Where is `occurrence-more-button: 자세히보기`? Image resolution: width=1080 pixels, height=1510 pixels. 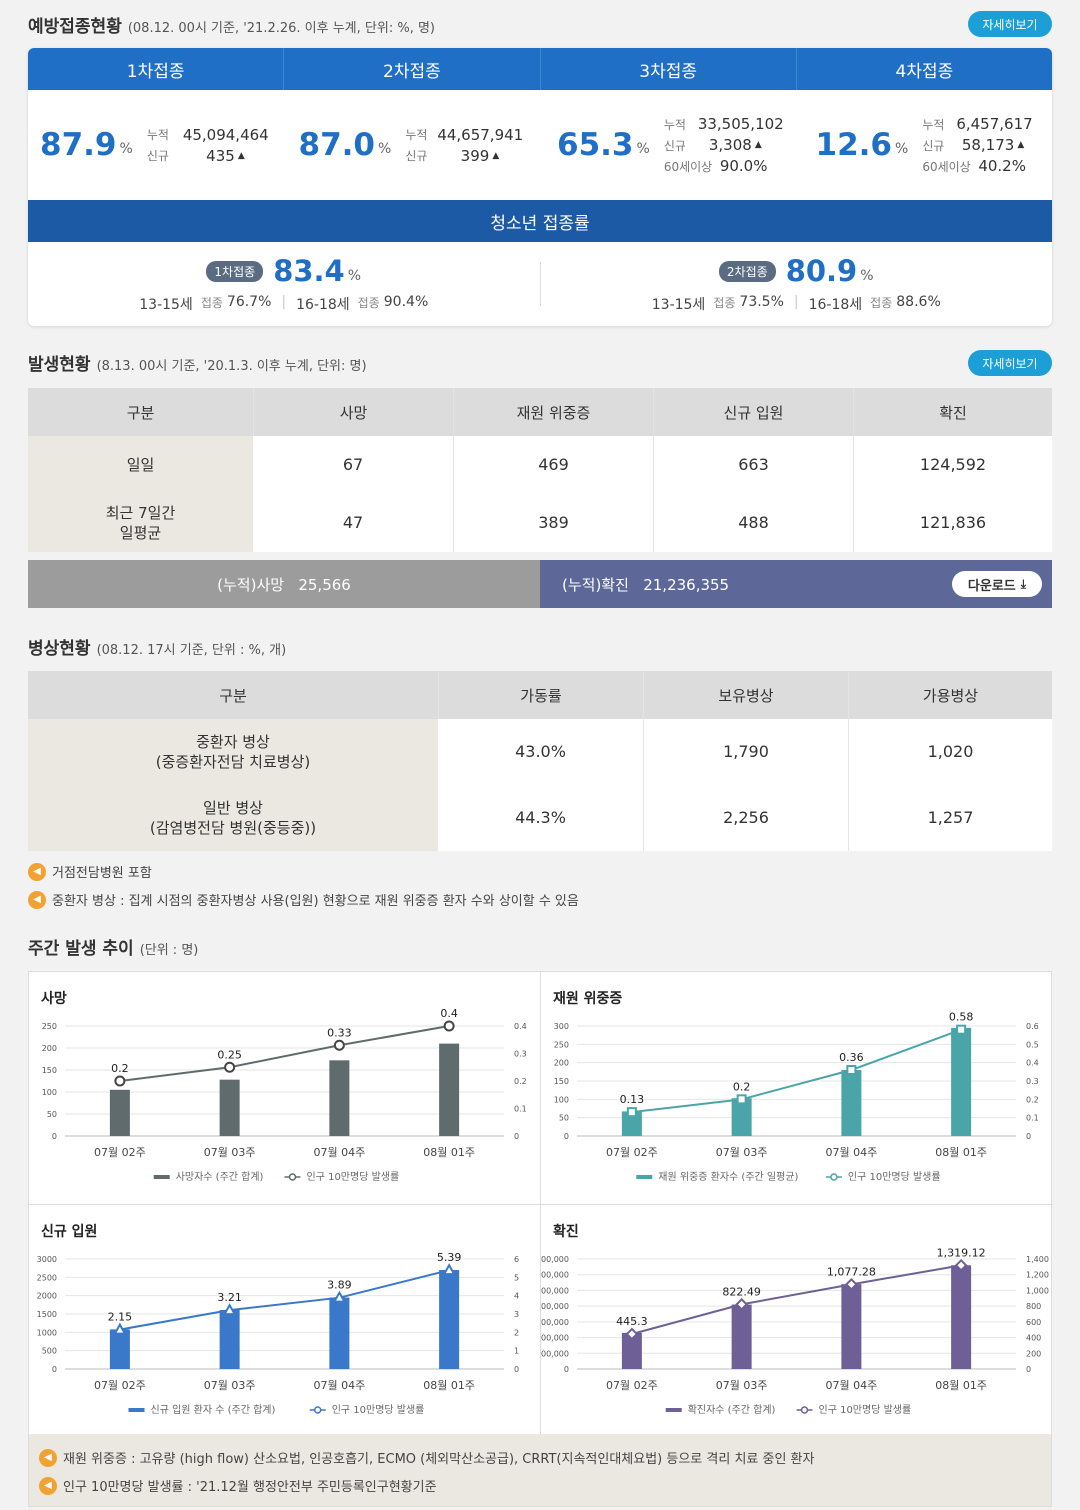
occurrence-more-button: 자세히보기 is located at coordinates (1010, 363).